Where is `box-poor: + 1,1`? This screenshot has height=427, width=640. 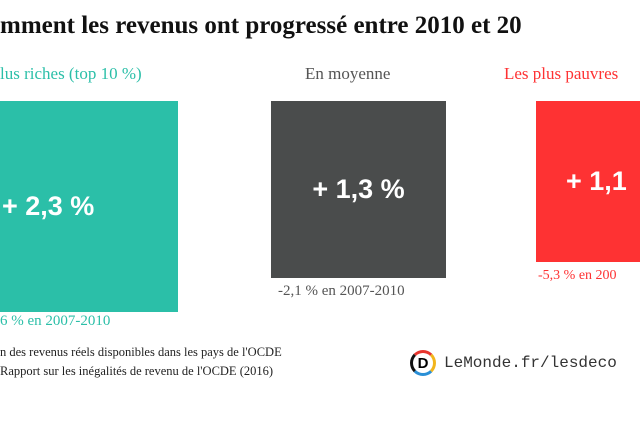
box-poor: + 1,1 is located at coordinates (588, 181).